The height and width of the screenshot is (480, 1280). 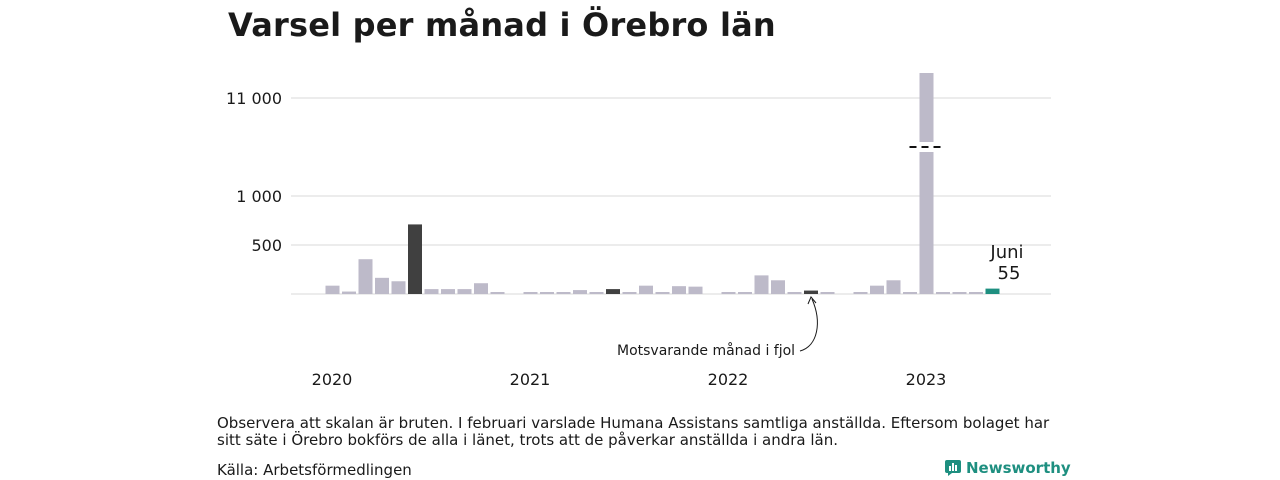 I want to click on bar-lower-segment, so click(x=926, y=223).